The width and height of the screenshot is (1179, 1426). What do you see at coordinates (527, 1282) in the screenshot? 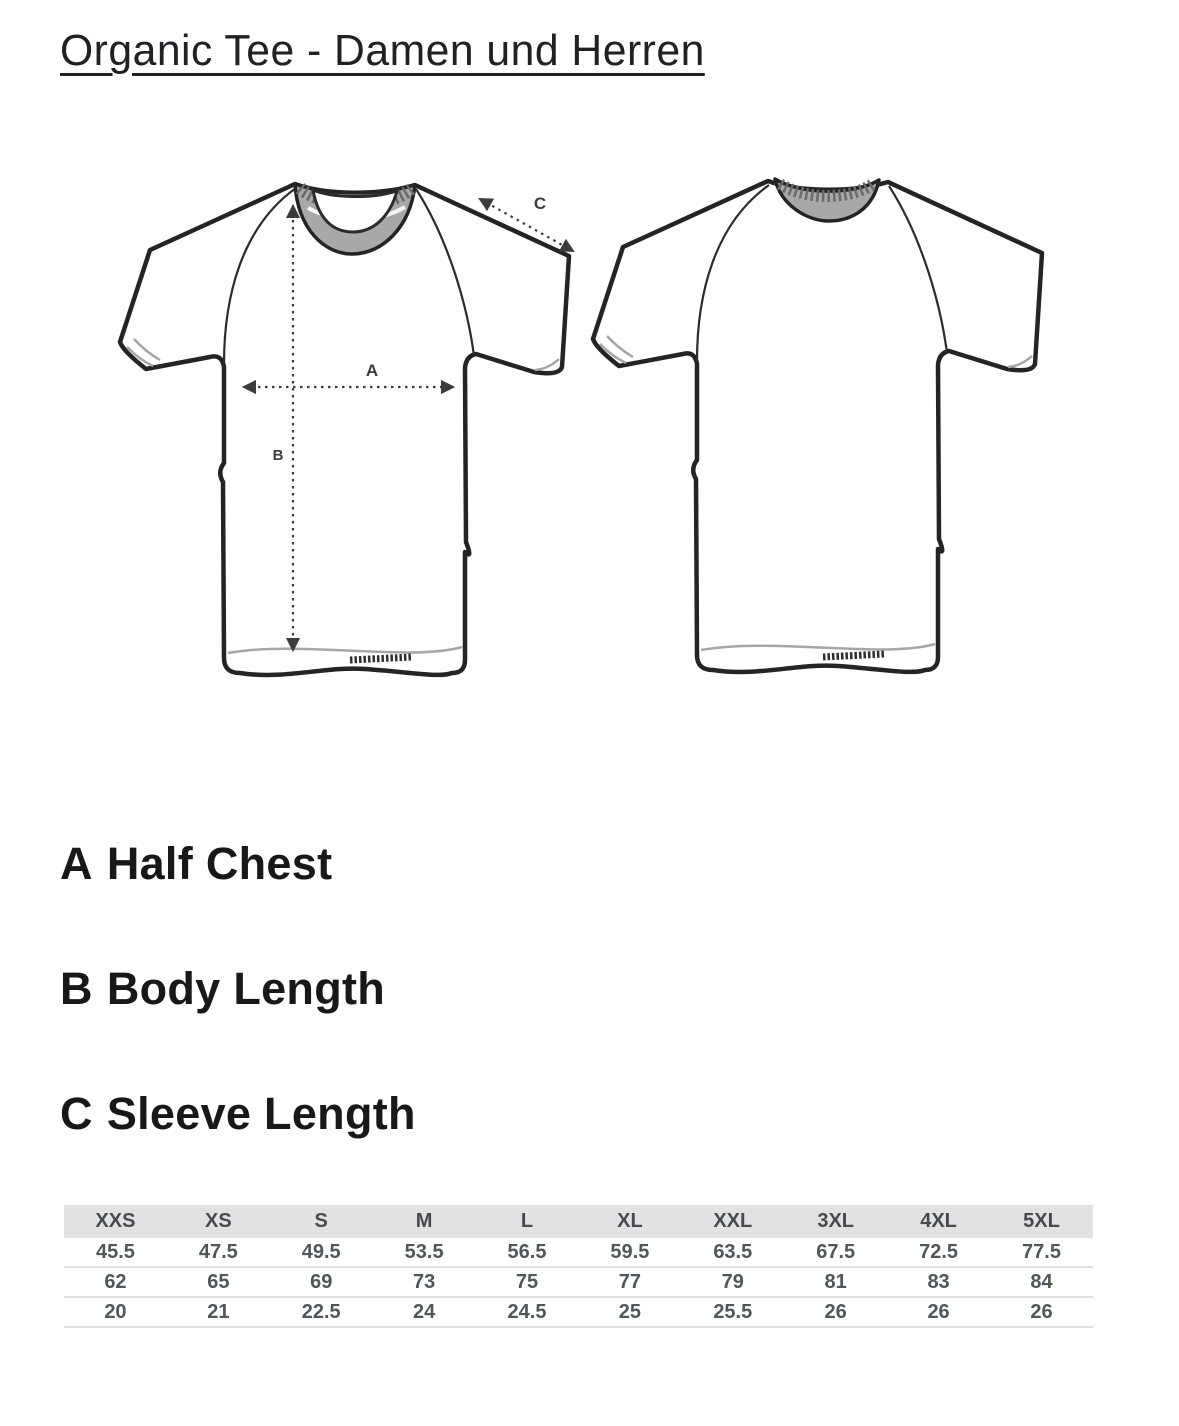
I see `size-cell: 75` at bounding box center [527, 1282].